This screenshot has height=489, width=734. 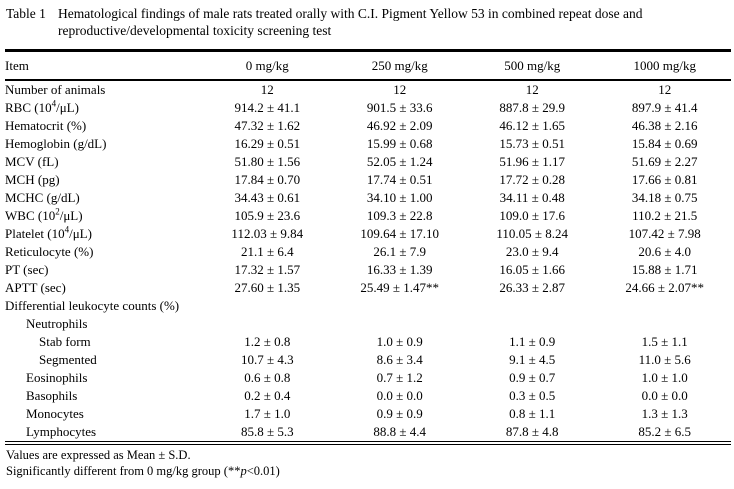 I want to click on row-value: 34.11 ± 0.48, so click(x=532, y=197).